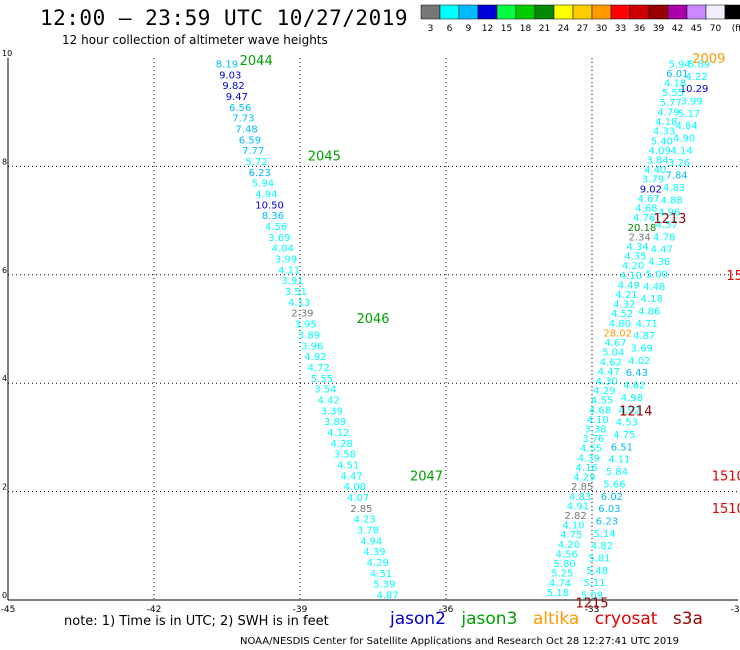 This screenshot has height=650, width=740. I want to click on swh-value: 4.09, so click(660, 151).